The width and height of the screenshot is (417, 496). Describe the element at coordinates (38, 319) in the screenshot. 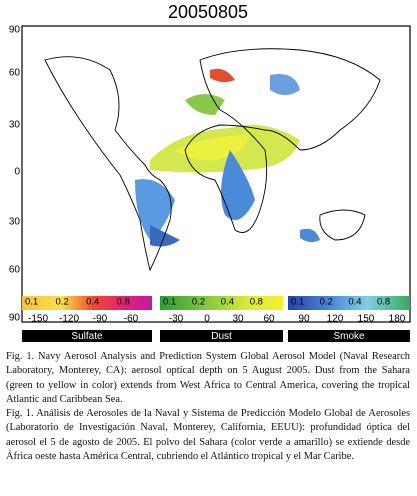

I see `lon-label: -150` at that location.